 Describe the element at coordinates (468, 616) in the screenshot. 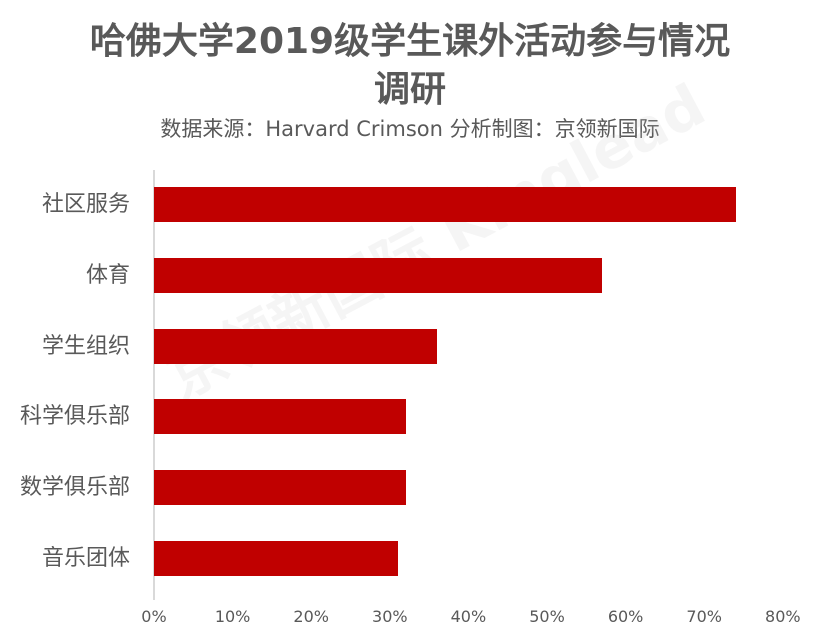

I see `x-axis-tick-label: 40%` at that location.